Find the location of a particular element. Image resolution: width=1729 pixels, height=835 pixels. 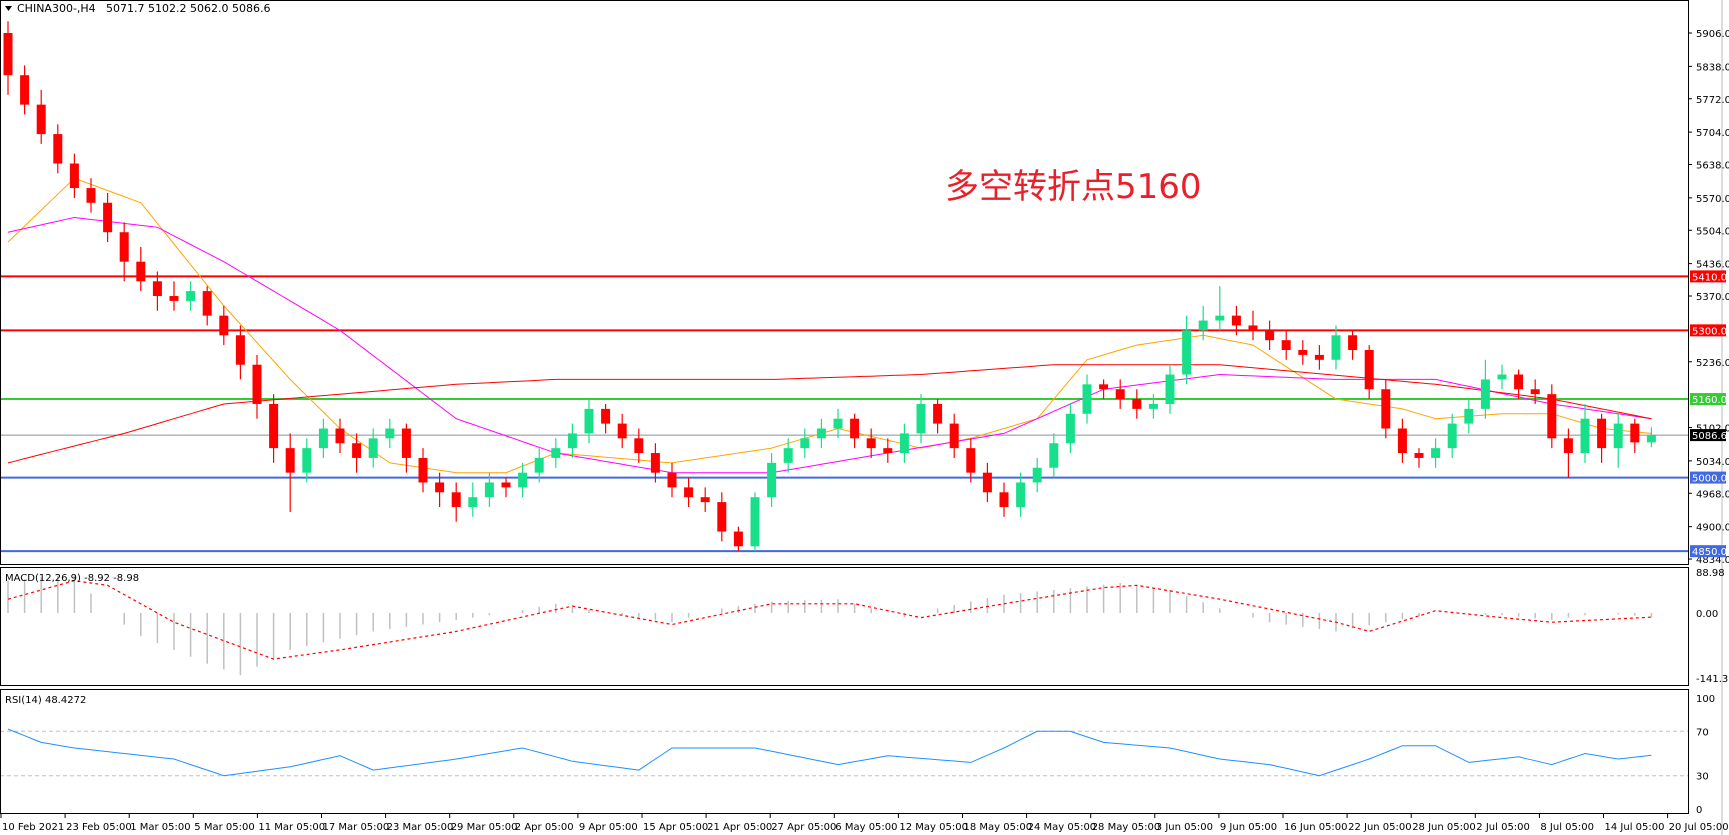

rsi-tick-label: 30 is located at coordinates (1702, 777).